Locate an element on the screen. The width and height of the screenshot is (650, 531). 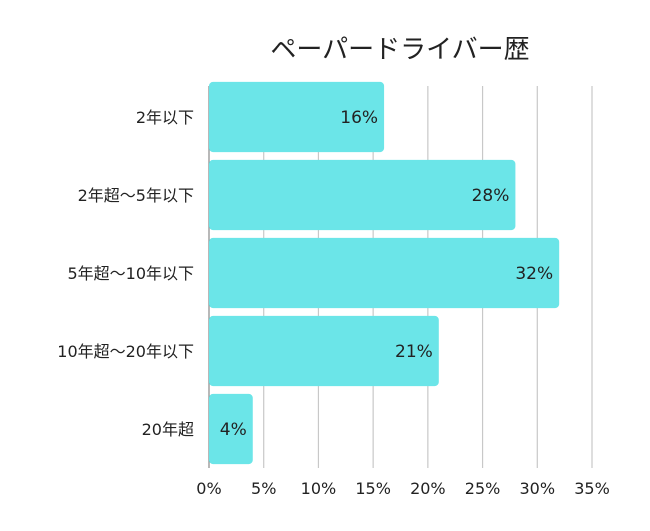
data-label: 4% is located at coordinates (233, 430).